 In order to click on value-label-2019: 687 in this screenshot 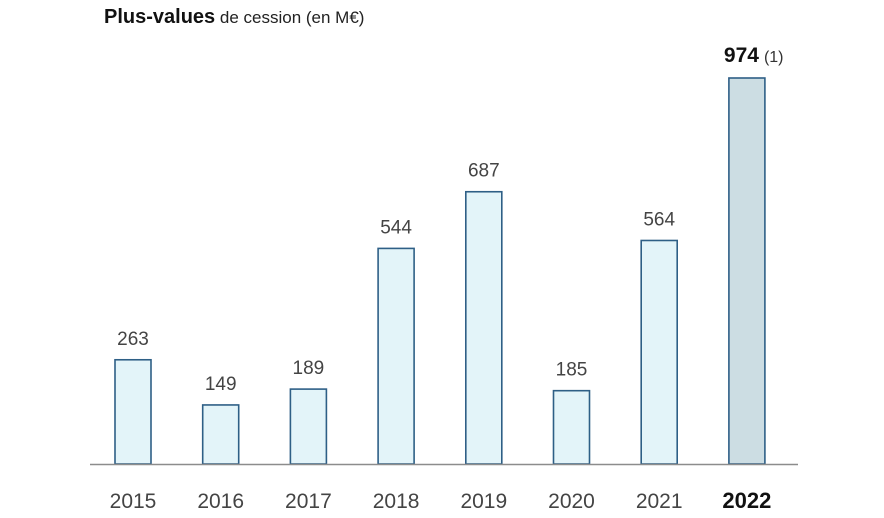, I will do `click(484, 171)`.